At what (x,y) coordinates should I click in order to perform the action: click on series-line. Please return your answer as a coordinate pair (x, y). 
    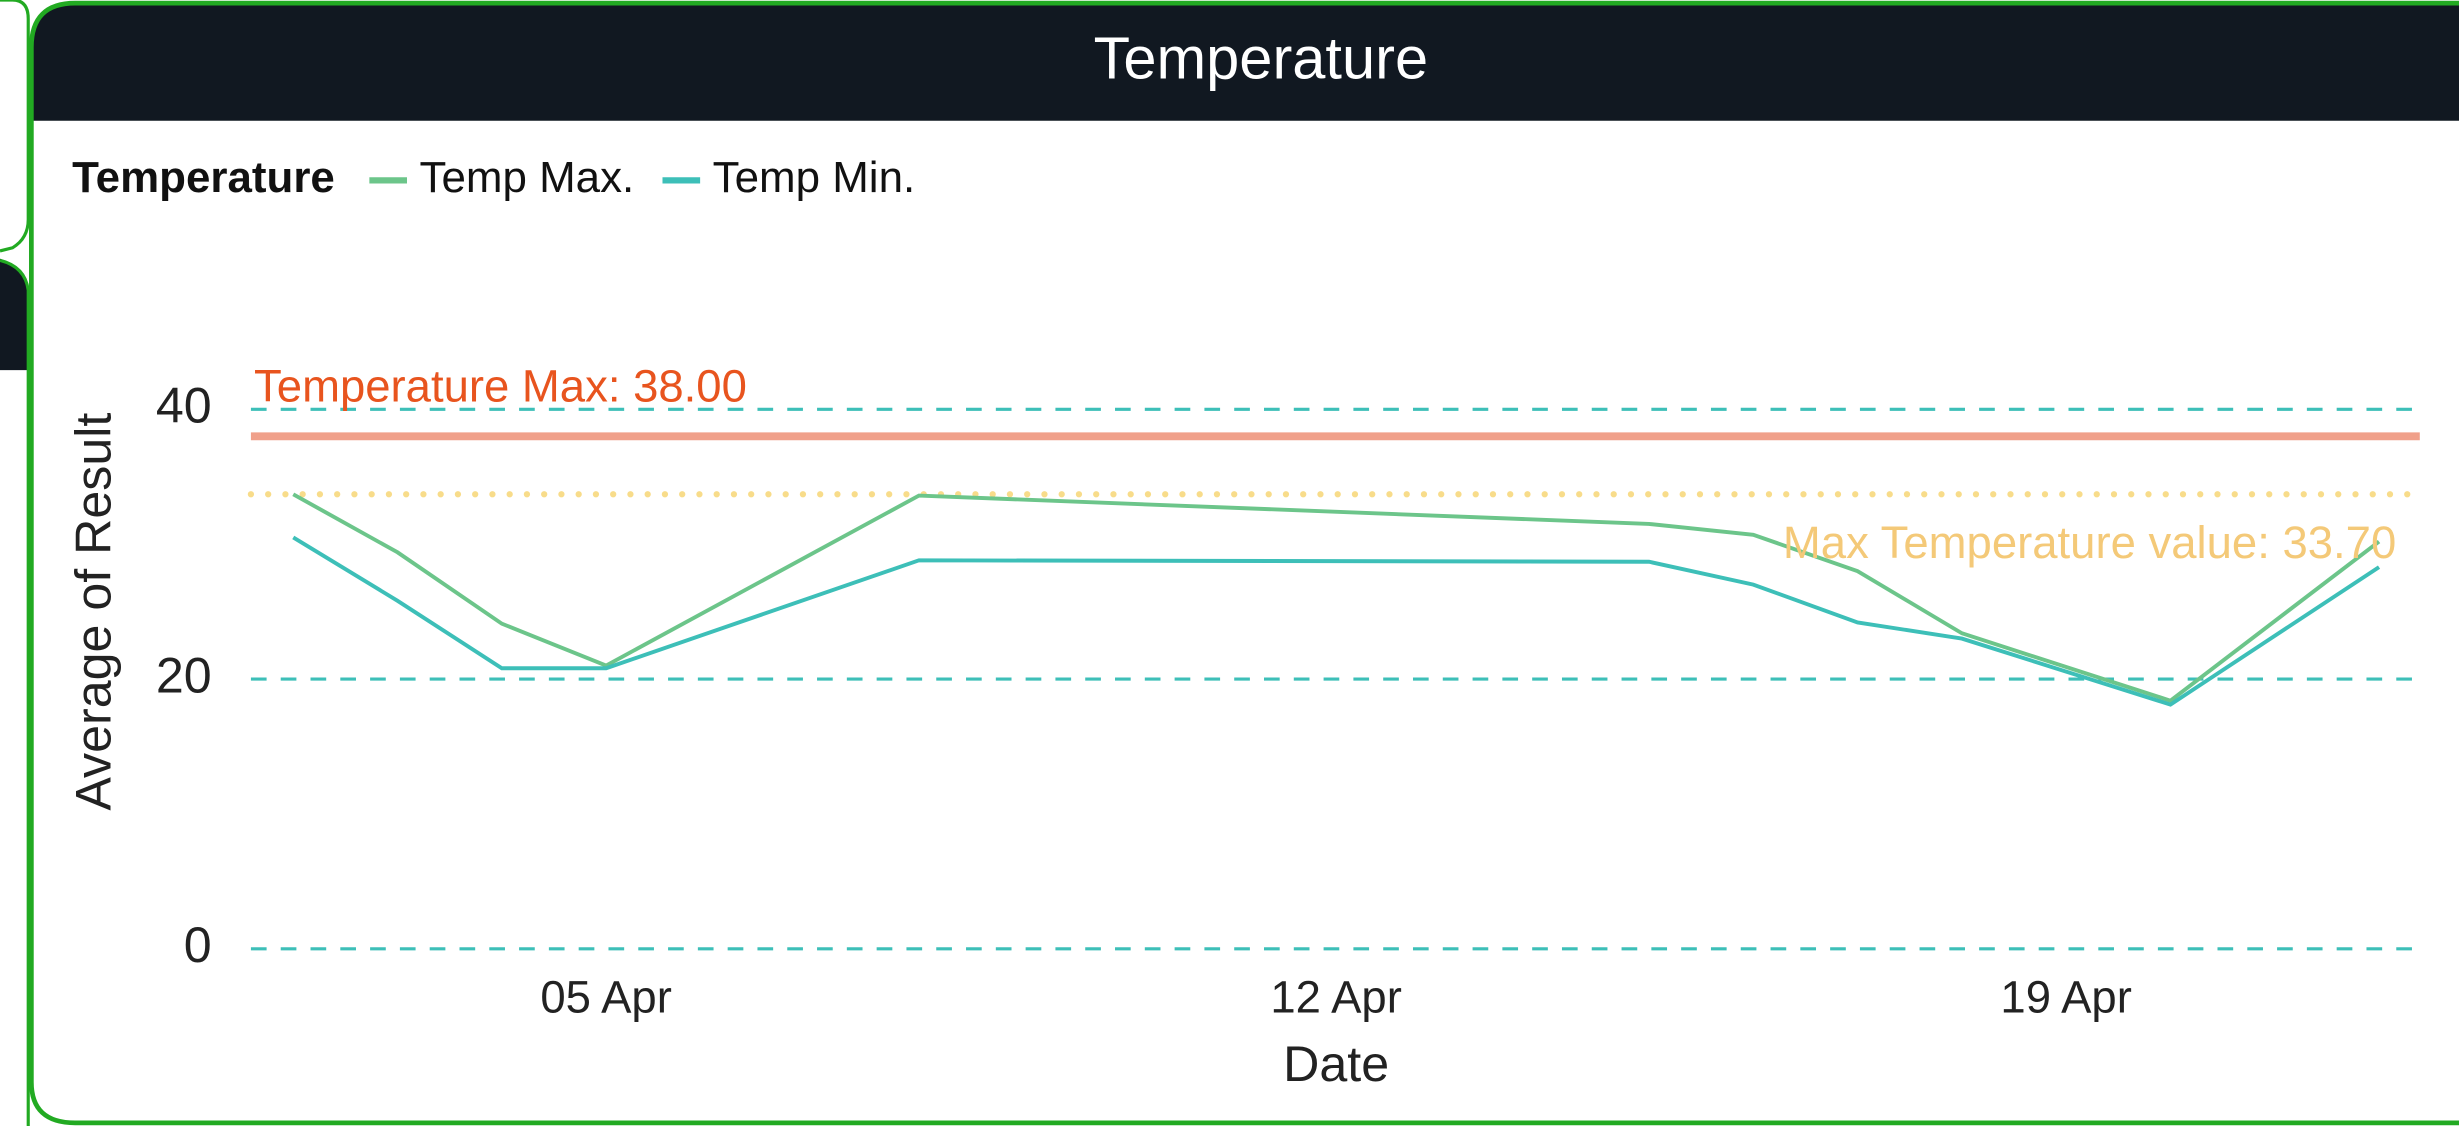
    Looking at the image, I should click on (1336, 621).